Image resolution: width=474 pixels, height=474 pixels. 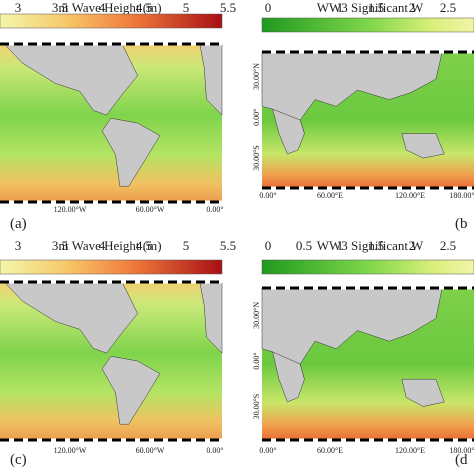 What do you see at coordinates (18, 224) in the screenshot?
I see `panel-label: (a)` at bounding box center [18, 224].